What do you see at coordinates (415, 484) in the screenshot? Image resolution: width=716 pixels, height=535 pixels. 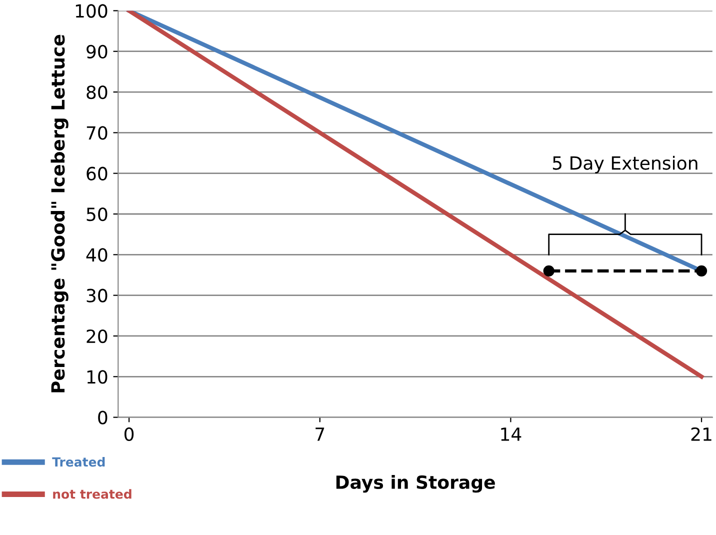 I see `x-axis-title: Days in Storage` at bounding box center [415, 484].